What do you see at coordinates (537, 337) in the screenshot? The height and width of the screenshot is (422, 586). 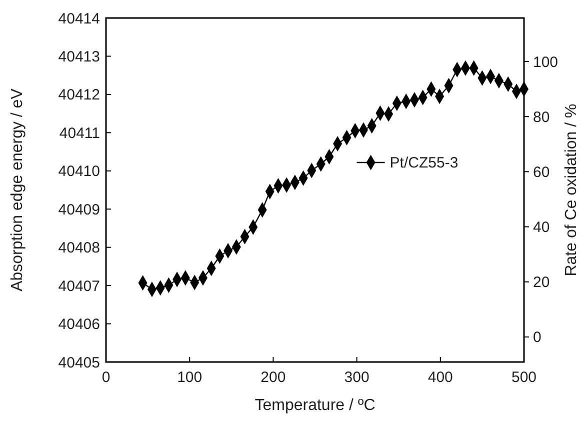 I see `y2-tick-label: 0` at bounding box center [537, 337].